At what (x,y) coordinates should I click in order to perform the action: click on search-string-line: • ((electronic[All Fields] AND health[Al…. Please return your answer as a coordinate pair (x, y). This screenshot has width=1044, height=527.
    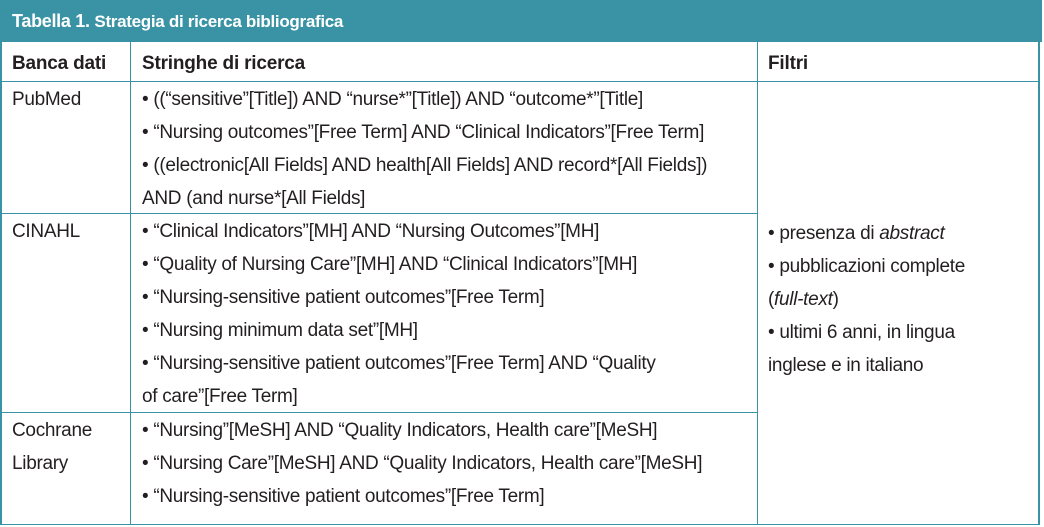
    Looking at the image, I should click on (425, 165).